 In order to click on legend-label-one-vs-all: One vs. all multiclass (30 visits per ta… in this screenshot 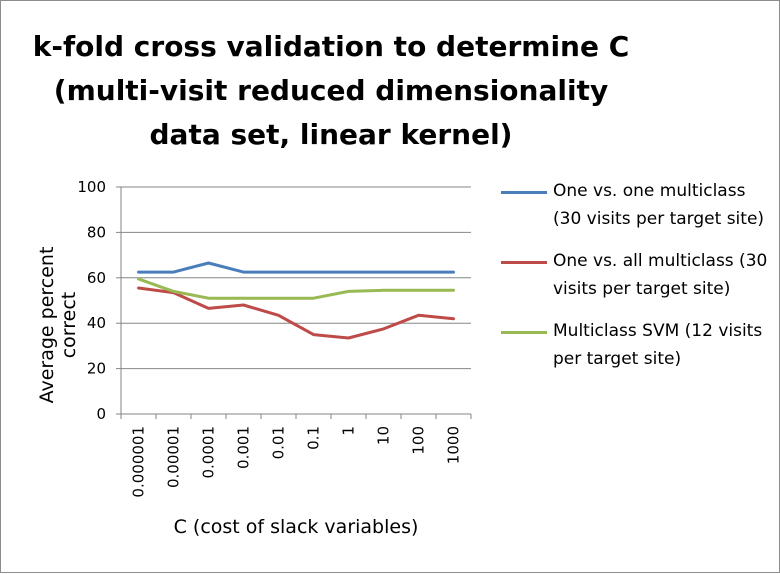, I will do `click(660, 275)`.